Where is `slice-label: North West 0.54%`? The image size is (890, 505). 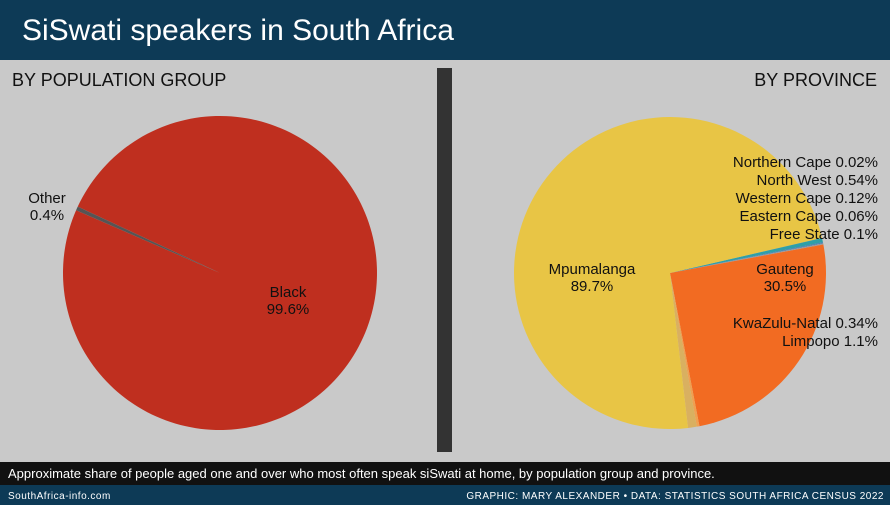
slice-label: North West 0.54% is located at coordinates (817, 180).